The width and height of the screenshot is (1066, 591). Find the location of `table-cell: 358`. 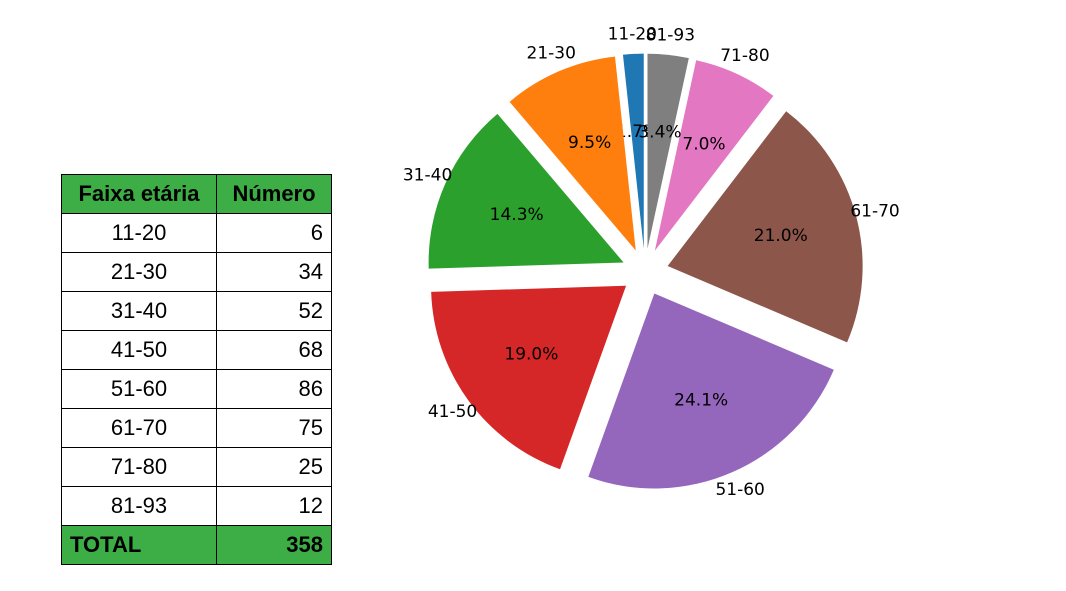

table-cell: 358 is located at coordinates (274, 545).